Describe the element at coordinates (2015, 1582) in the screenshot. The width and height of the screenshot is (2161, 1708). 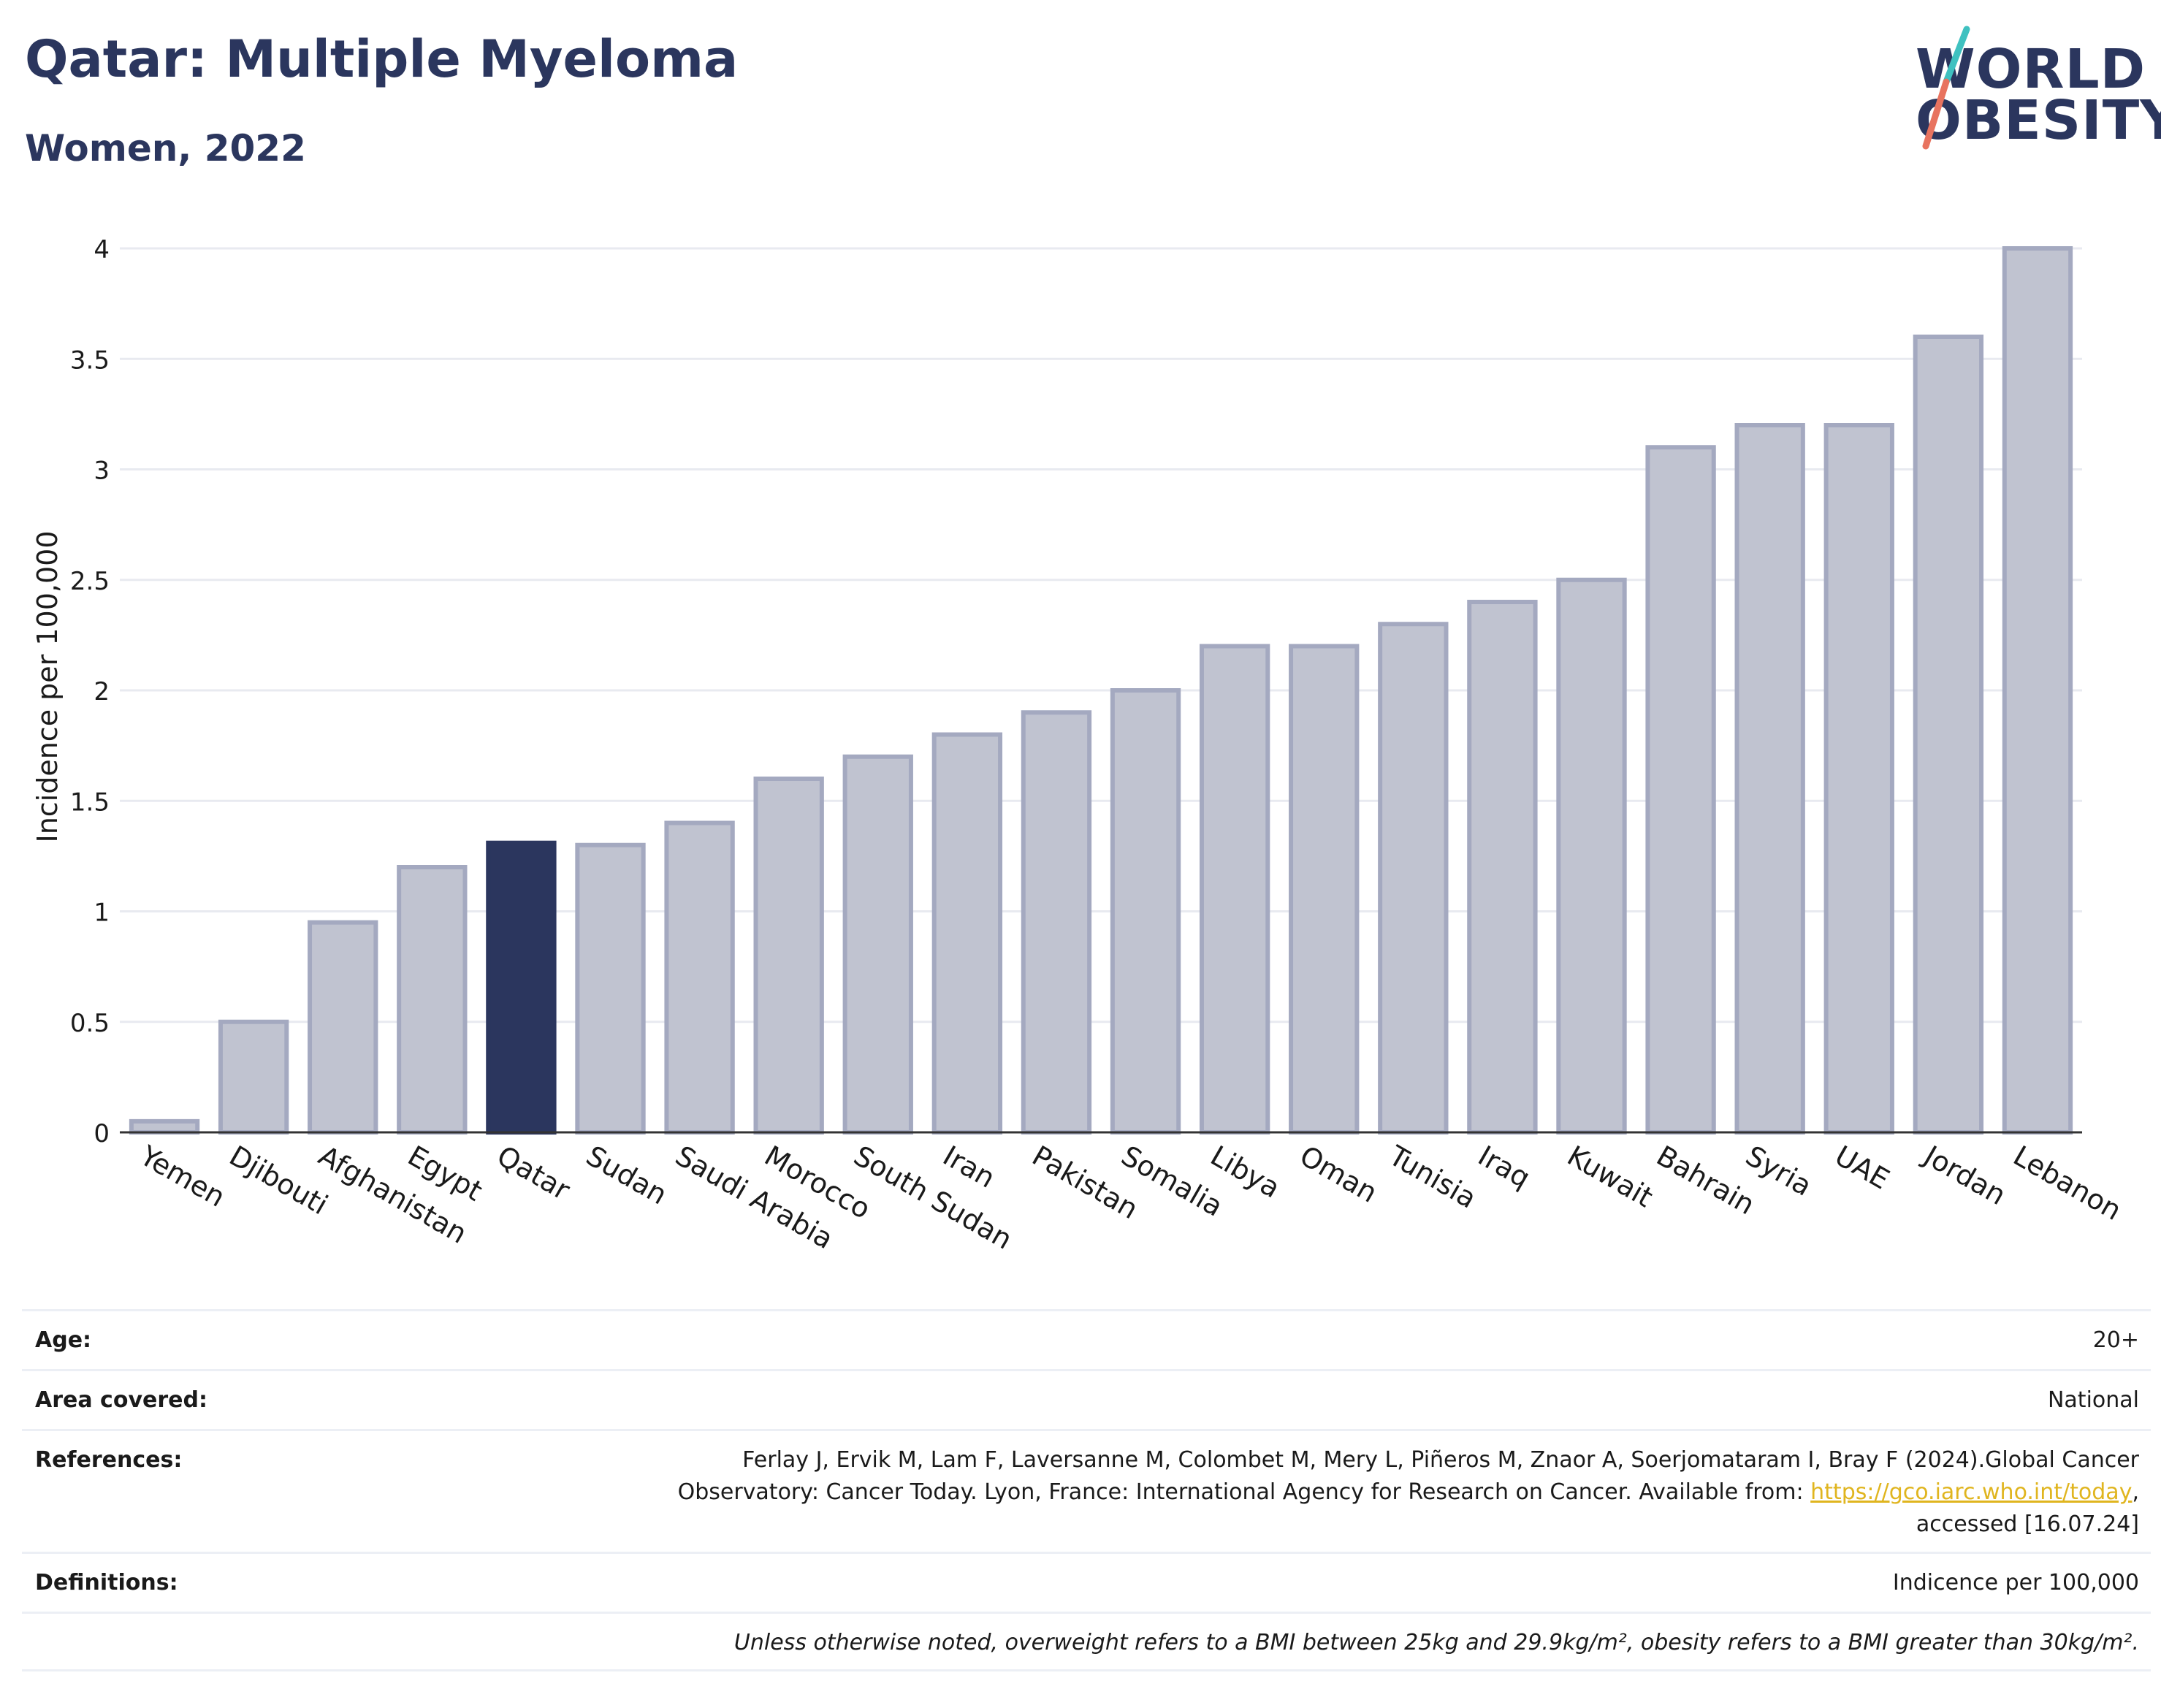
I see `definitions-value: Indicence per 100,000` at that location.